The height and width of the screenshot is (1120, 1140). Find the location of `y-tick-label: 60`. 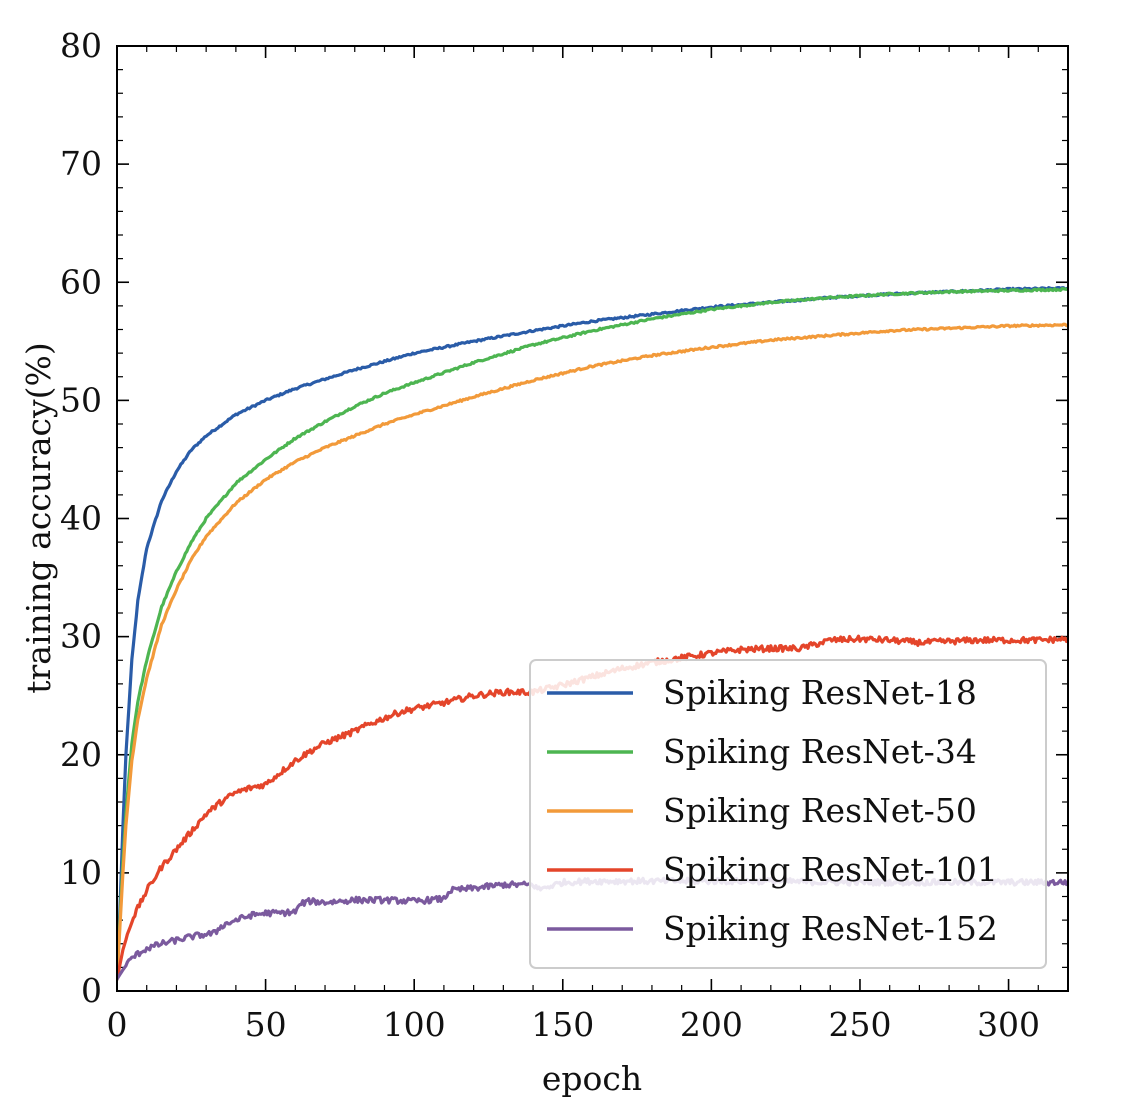

y-tick-label: 60 is located at coordinates (81, 281).